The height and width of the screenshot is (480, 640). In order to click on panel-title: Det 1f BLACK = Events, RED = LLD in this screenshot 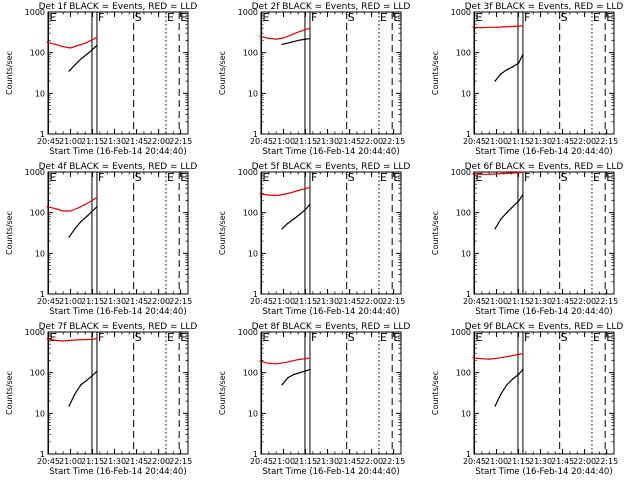, I will do `click(118, 7)`.